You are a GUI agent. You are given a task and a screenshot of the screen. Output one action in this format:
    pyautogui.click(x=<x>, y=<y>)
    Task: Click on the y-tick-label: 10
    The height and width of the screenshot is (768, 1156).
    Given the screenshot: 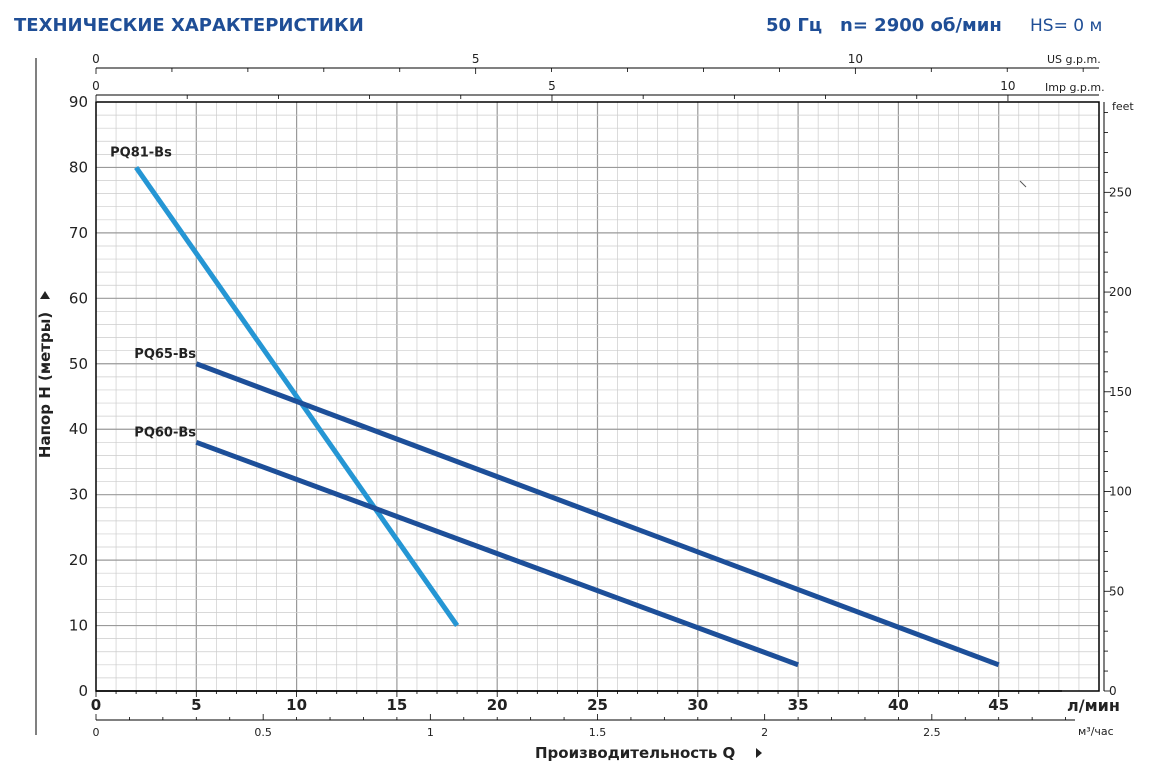 What is the action you would take?
    pyautogui.click(x=78, y=626)
    